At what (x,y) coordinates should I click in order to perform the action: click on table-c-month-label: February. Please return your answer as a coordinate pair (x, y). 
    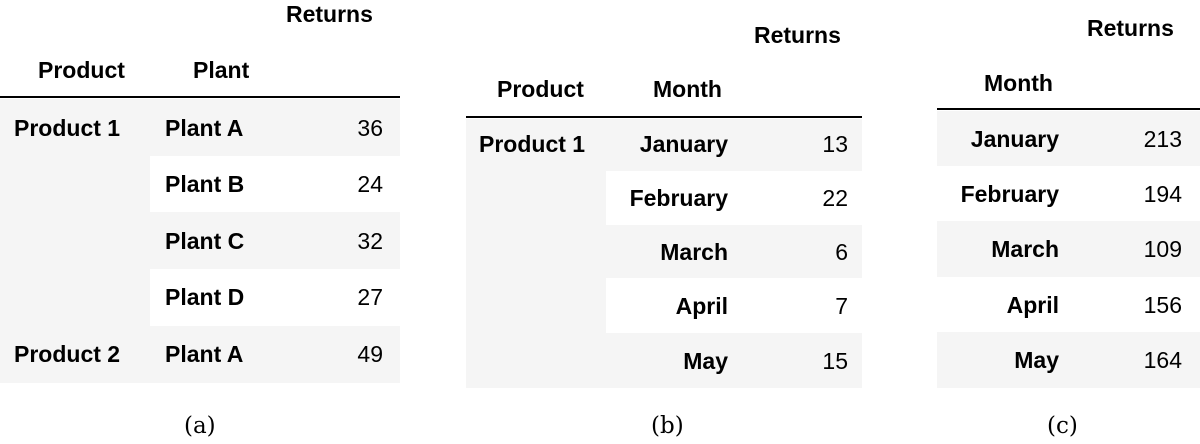
    Looking at the image, I should click on (1009, 194).